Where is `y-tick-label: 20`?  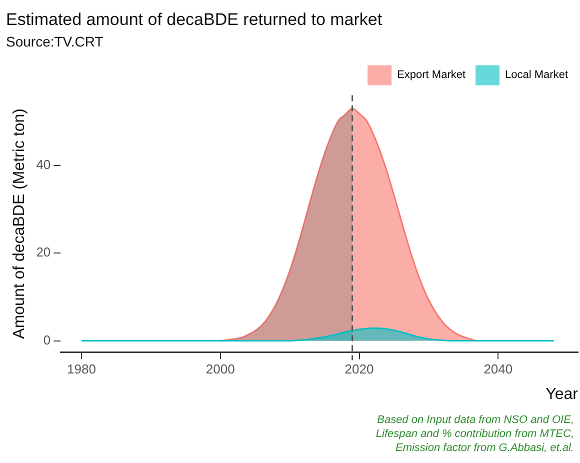
y-tick-label: 20 is located at coordinates (43, 252).